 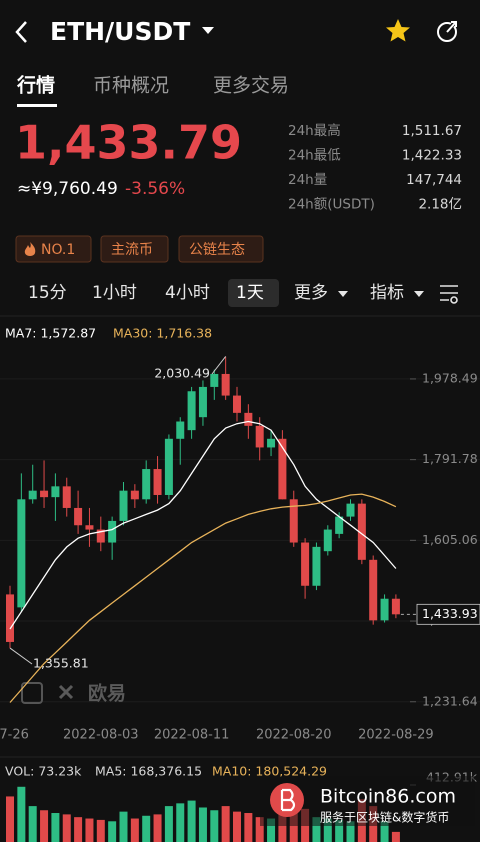 I want to click on interval-selected, so click(x=253, y=293).